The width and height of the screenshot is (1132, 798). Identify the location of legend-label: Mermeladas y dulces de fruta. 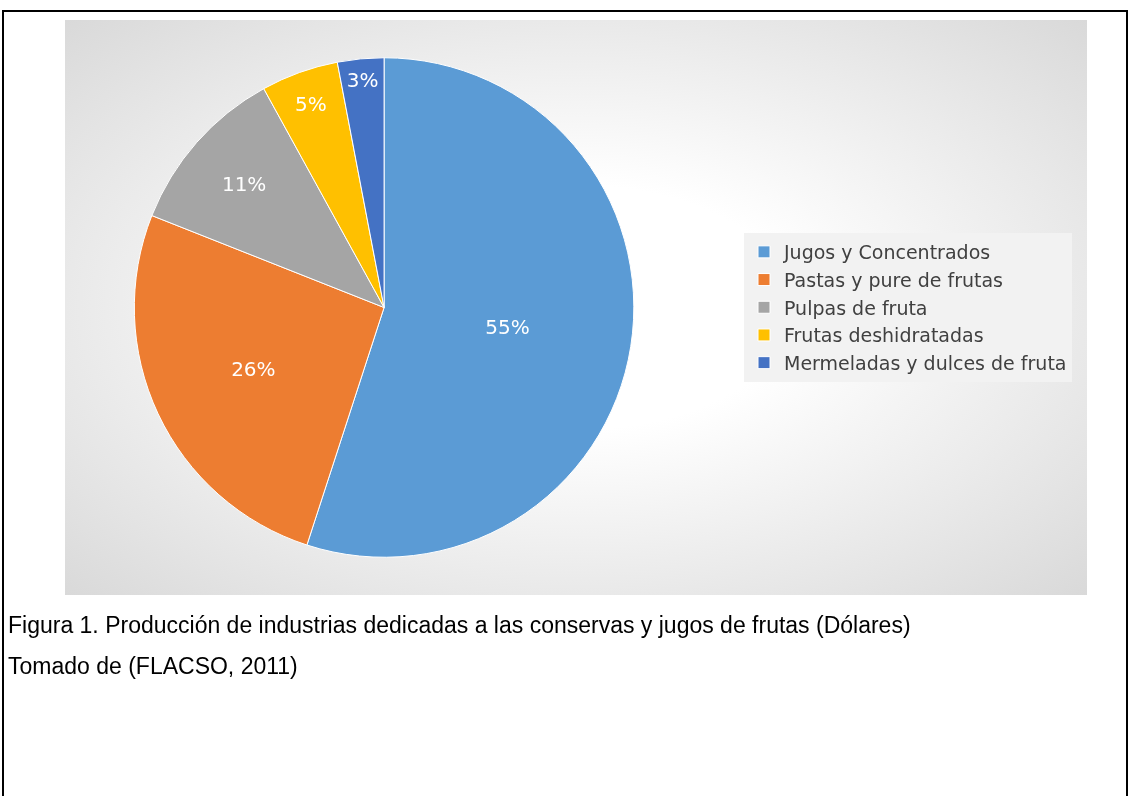
(925, 363).